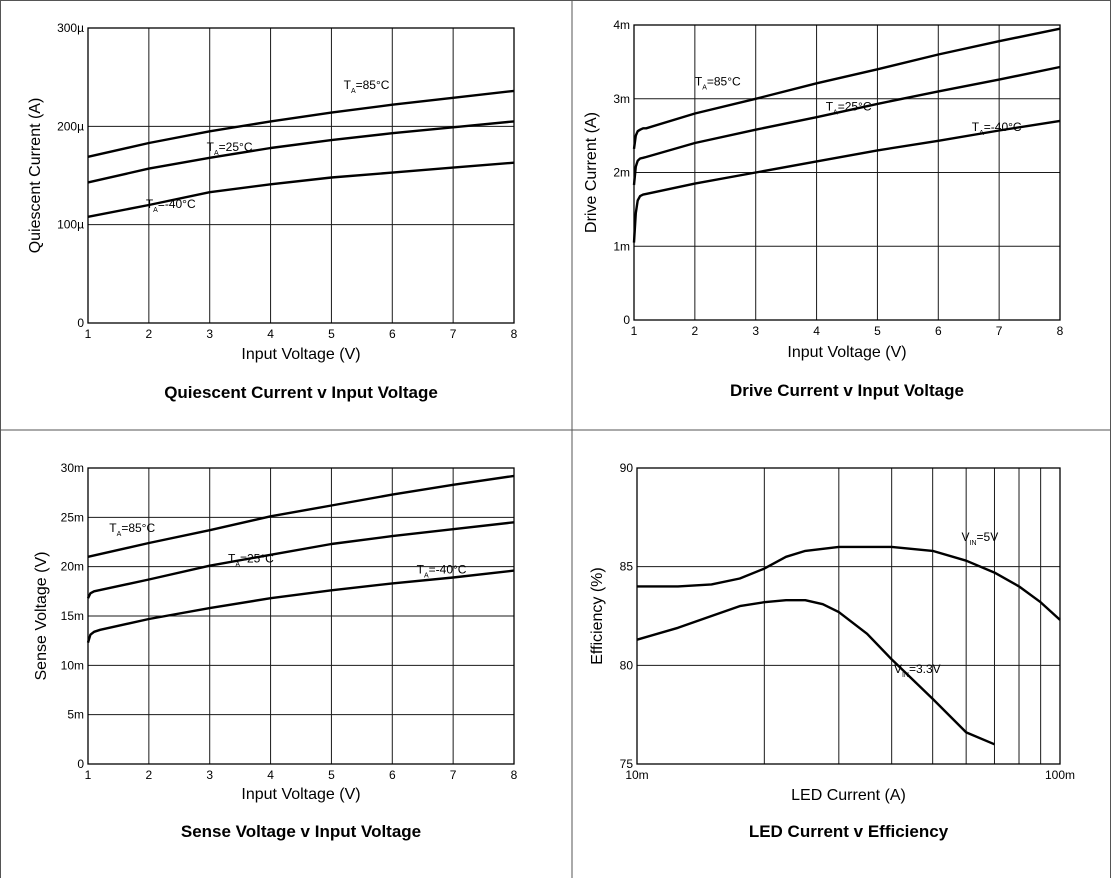 Image resolution: width=1111 pixels, height=878 pixels. What do you see at coordinates (980, 538) in the screenshot?
I see `series-label: VIN=5V` at bounding box center [980, 538].